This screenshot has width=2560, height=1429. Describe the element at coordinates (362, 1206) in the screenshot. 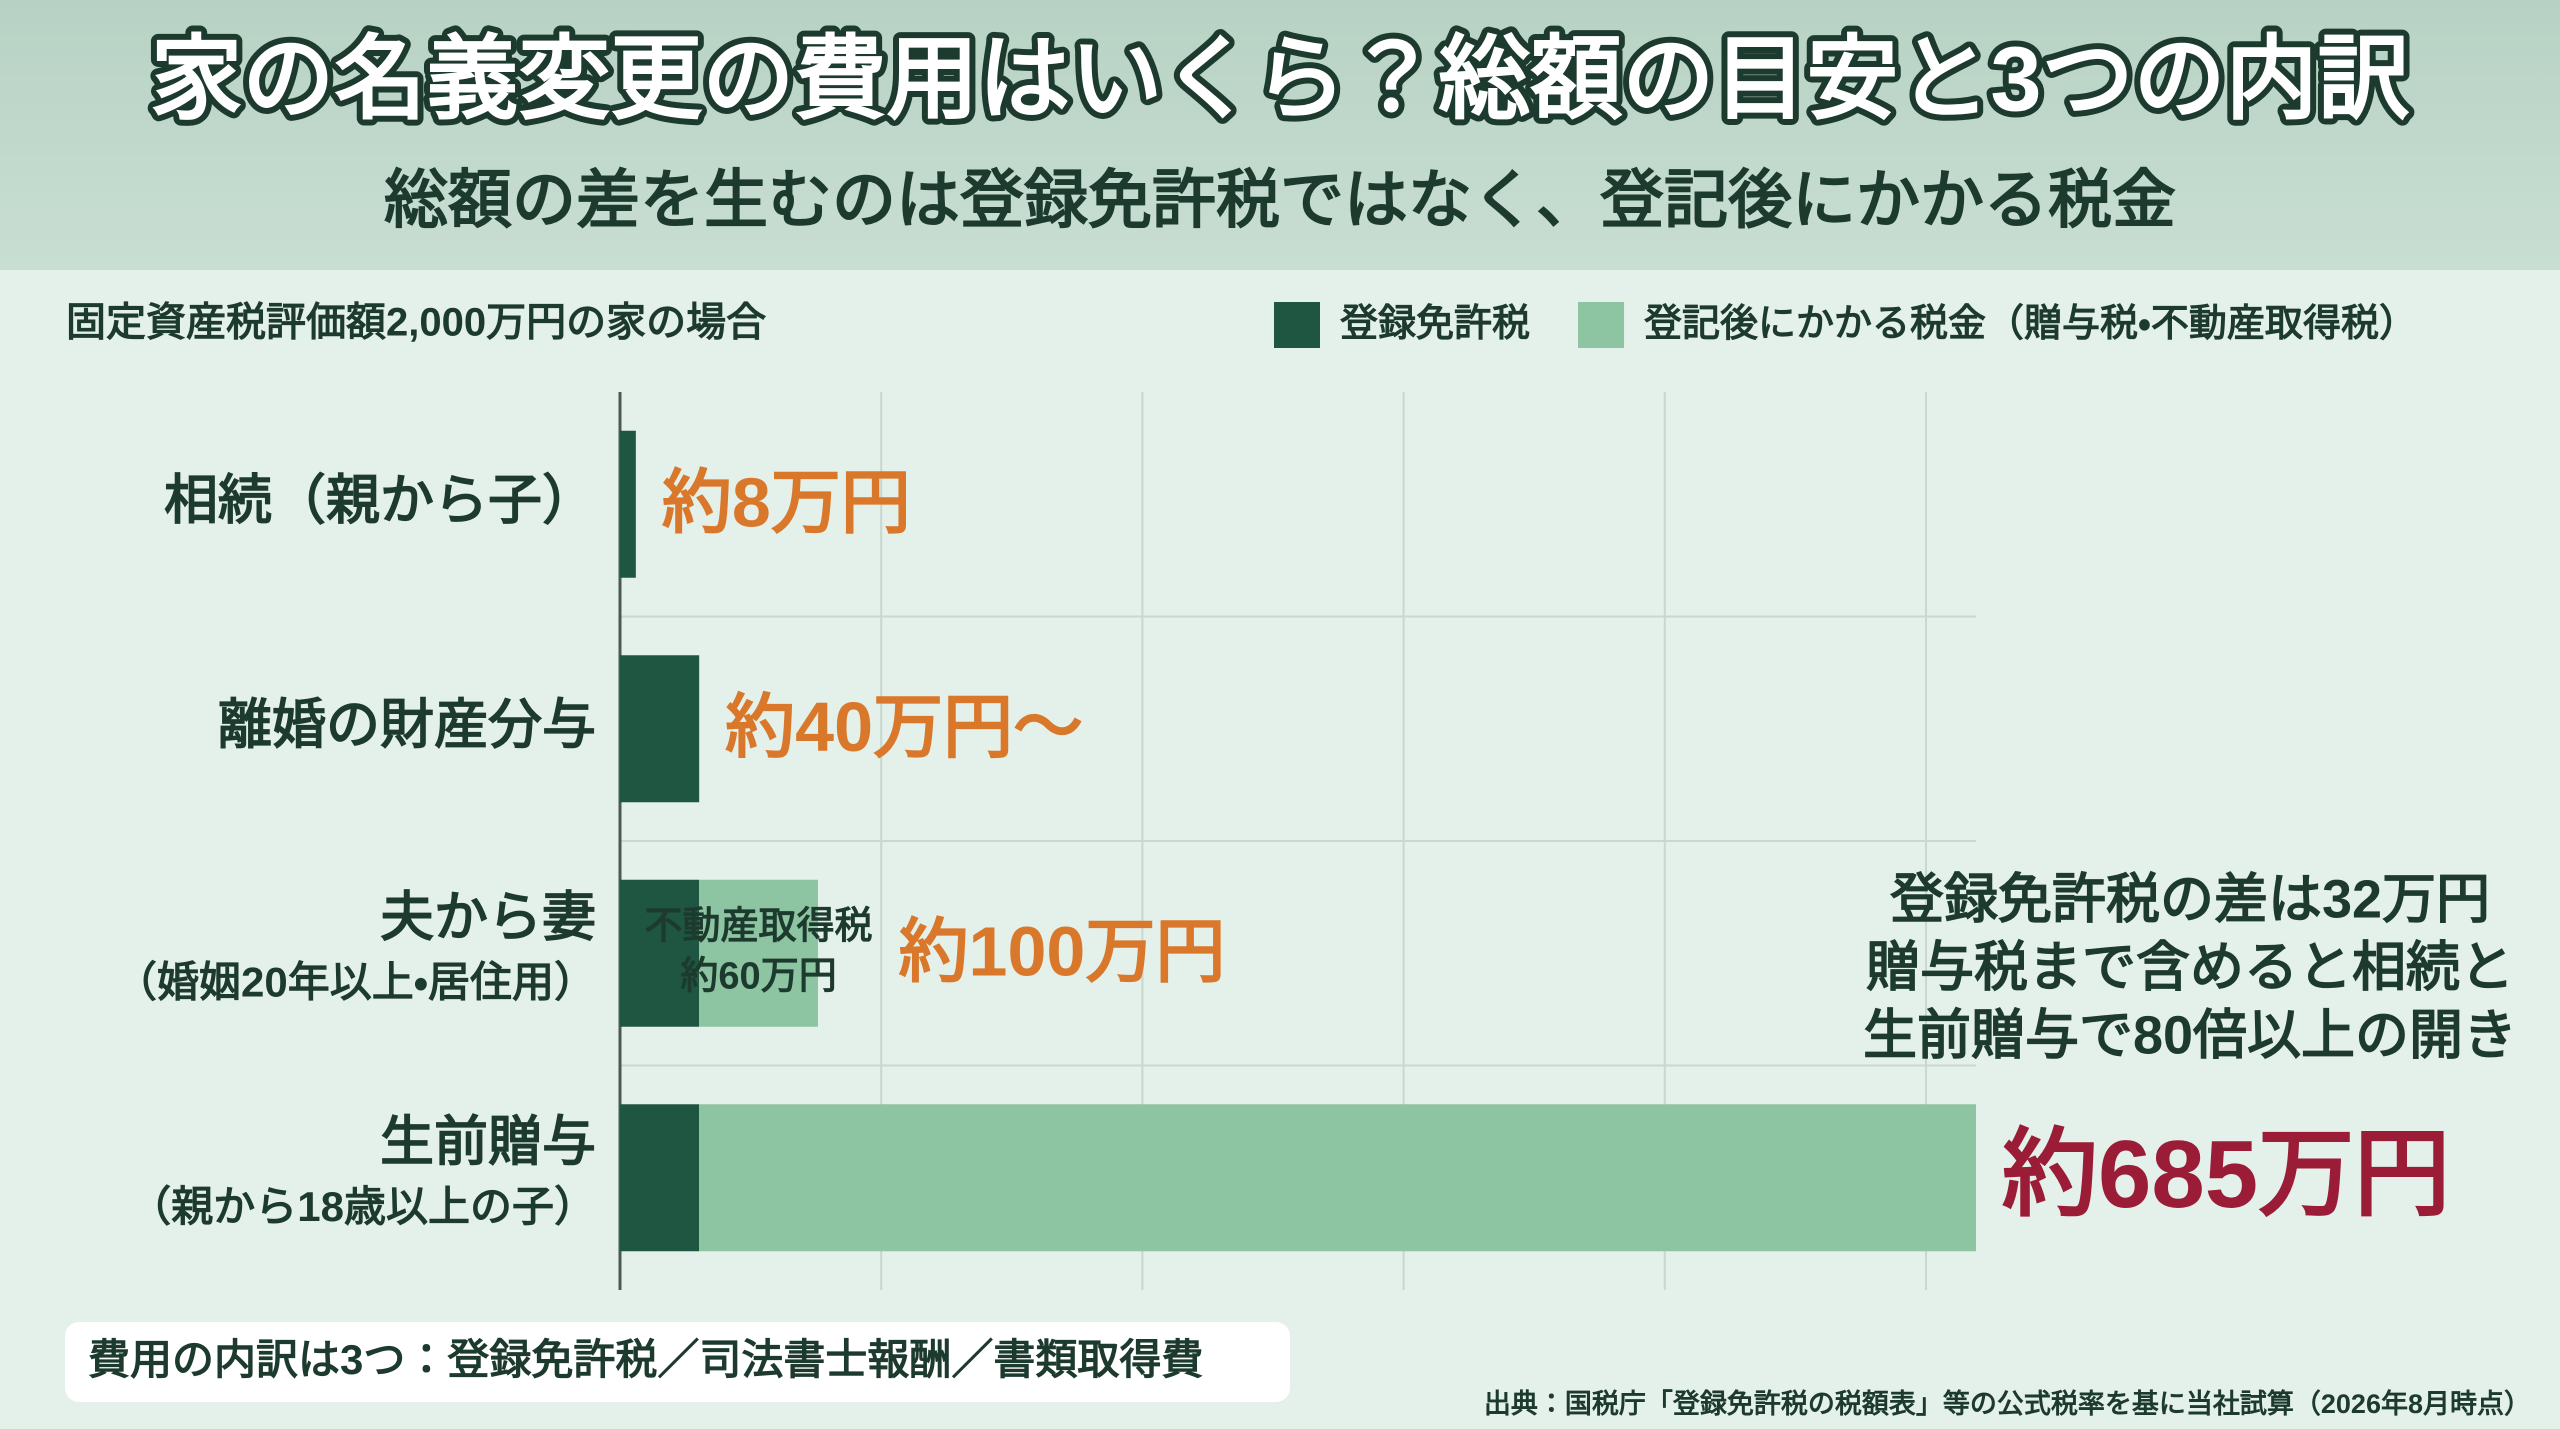

I see `category-note: （親から18歳以上の子）` at that location.